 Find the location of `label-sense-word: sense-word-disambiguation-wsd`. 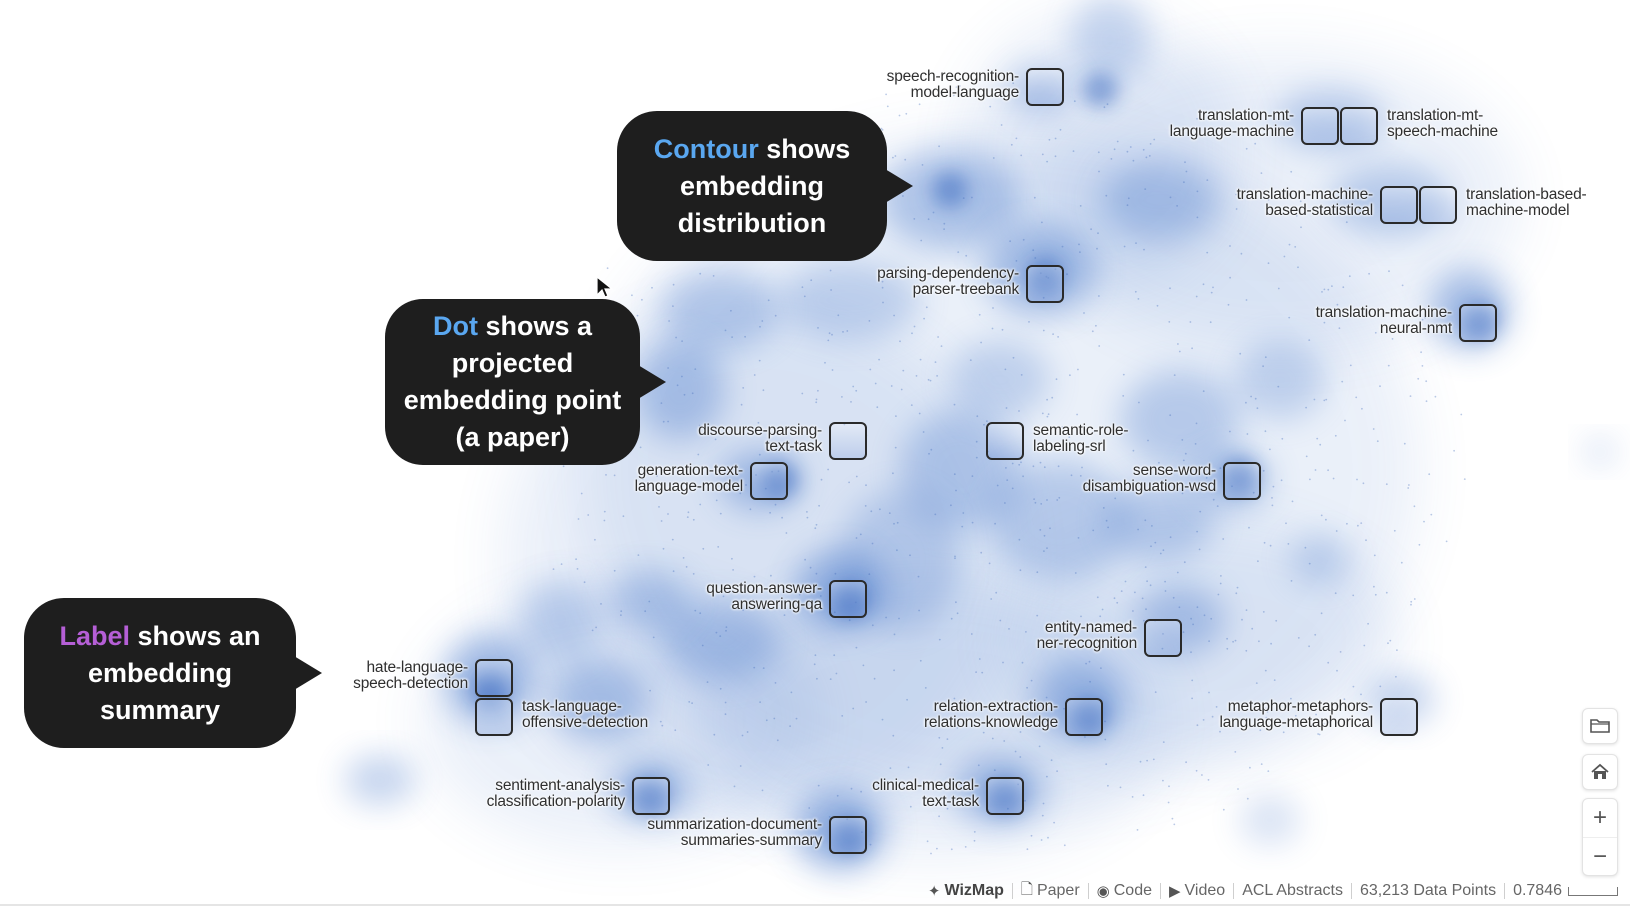

label-sense-word: sense-word-disambiguation-wsd is located at coordinates (1149, 478).